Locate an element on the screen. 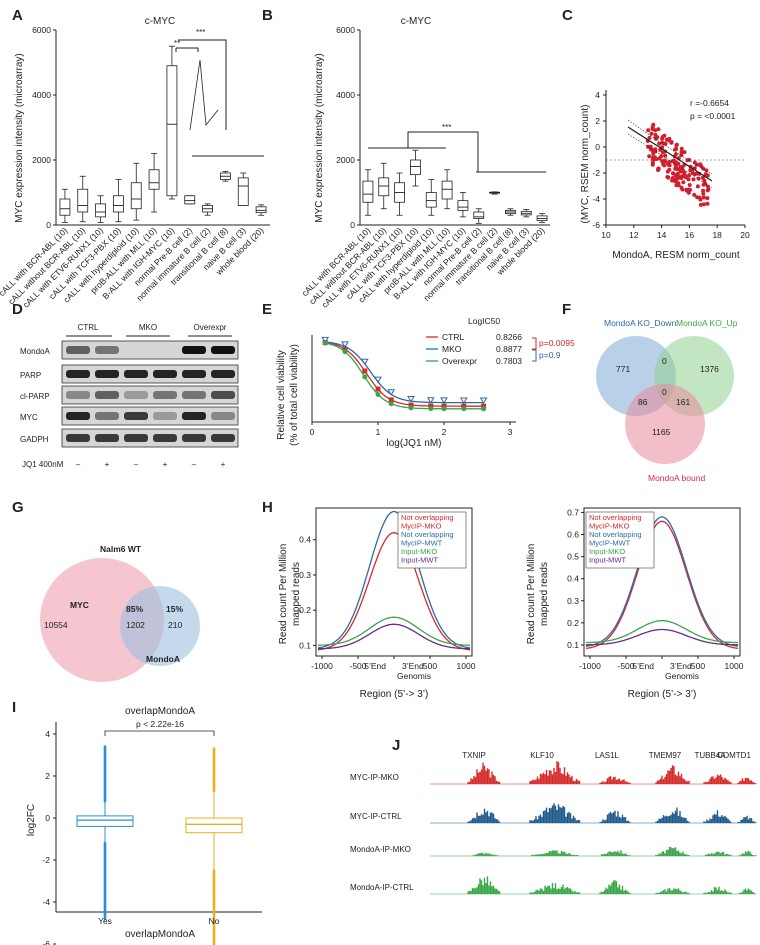 The image size is (760, 945). panel-j-gene-label: KLF10 is located at coordinates (542, 755).